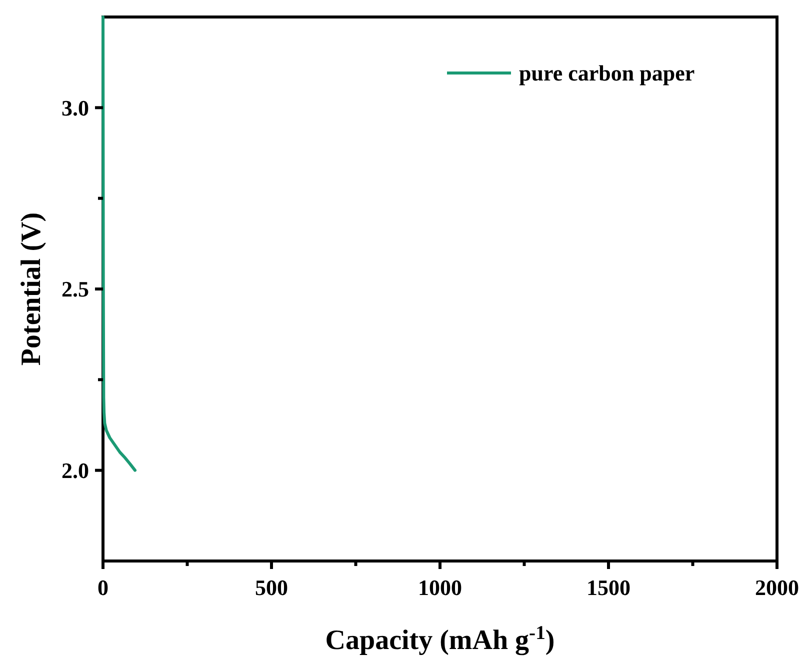 The width and height of the screenshot is (811, 669). Describe the element at coordinates (440, 639) in the screenshot. I see `x-axis-title: Capacity (mAh g$^{-1}$)` at that location.